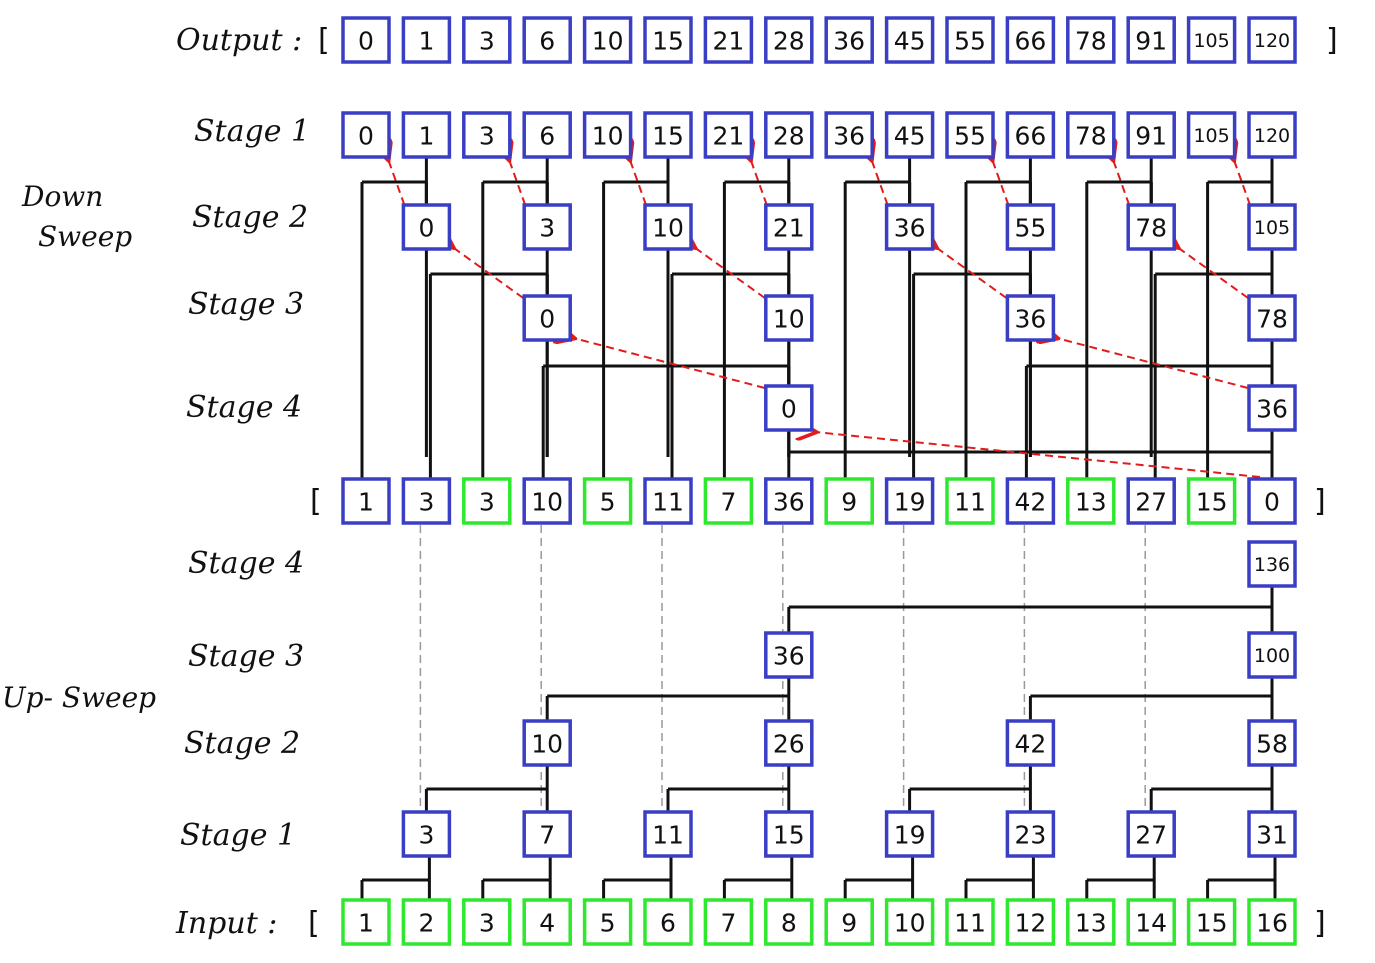 The height and width of the screenshot is (963, 1375). What do you see at coordinates (79, 697) in the screenshot?
I see `up-sweep-label: Up- Sweep` at bounding box center [79, 697].